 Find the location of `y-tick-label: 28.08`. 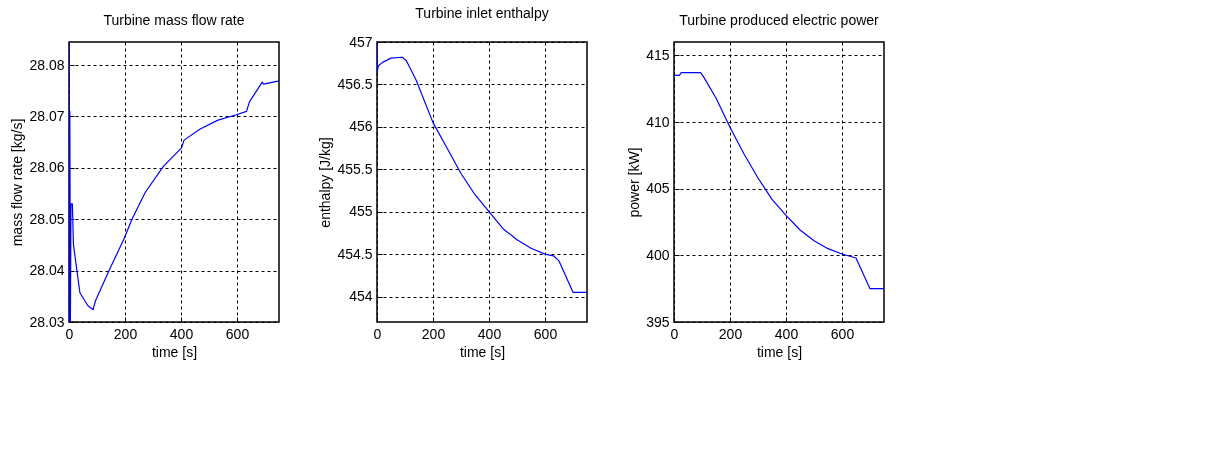

y-tick-label: 28.08 is located at coordinates (47, 64).